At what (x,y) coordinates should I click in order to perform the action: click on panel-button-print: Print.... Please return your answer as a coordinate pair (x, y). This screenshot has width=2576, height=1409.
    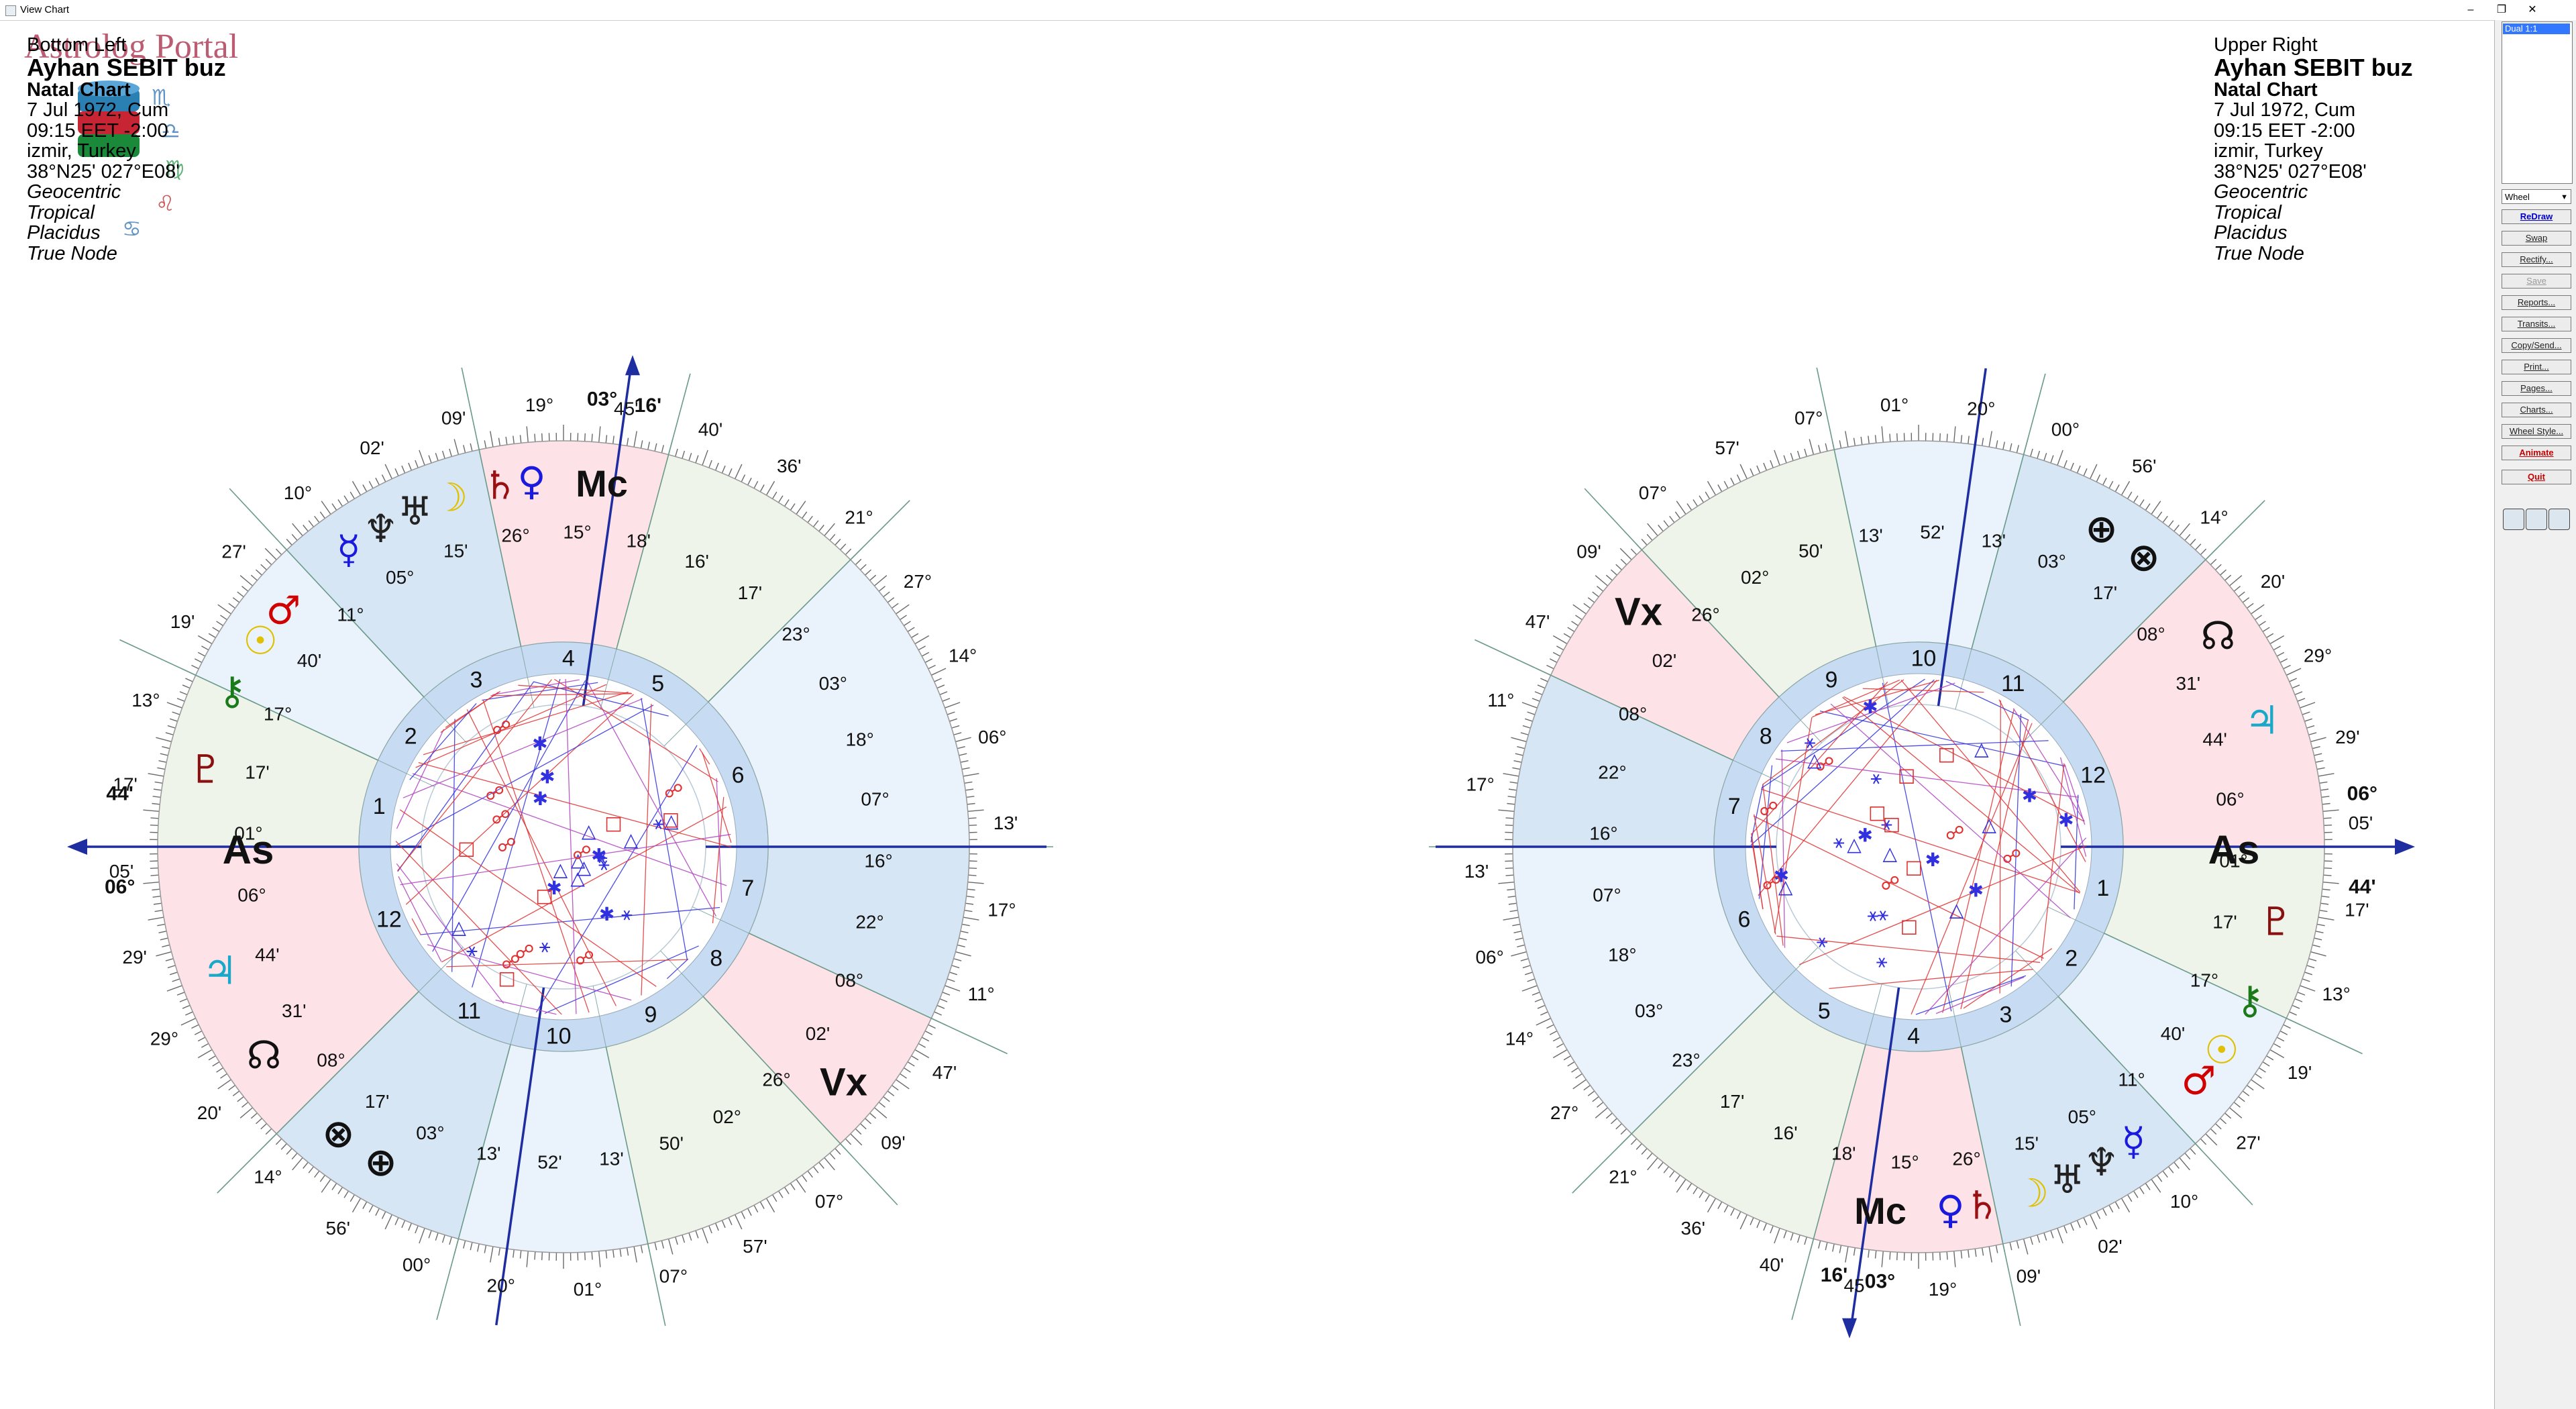
    Looking at the image, I should click on (2536, 367).